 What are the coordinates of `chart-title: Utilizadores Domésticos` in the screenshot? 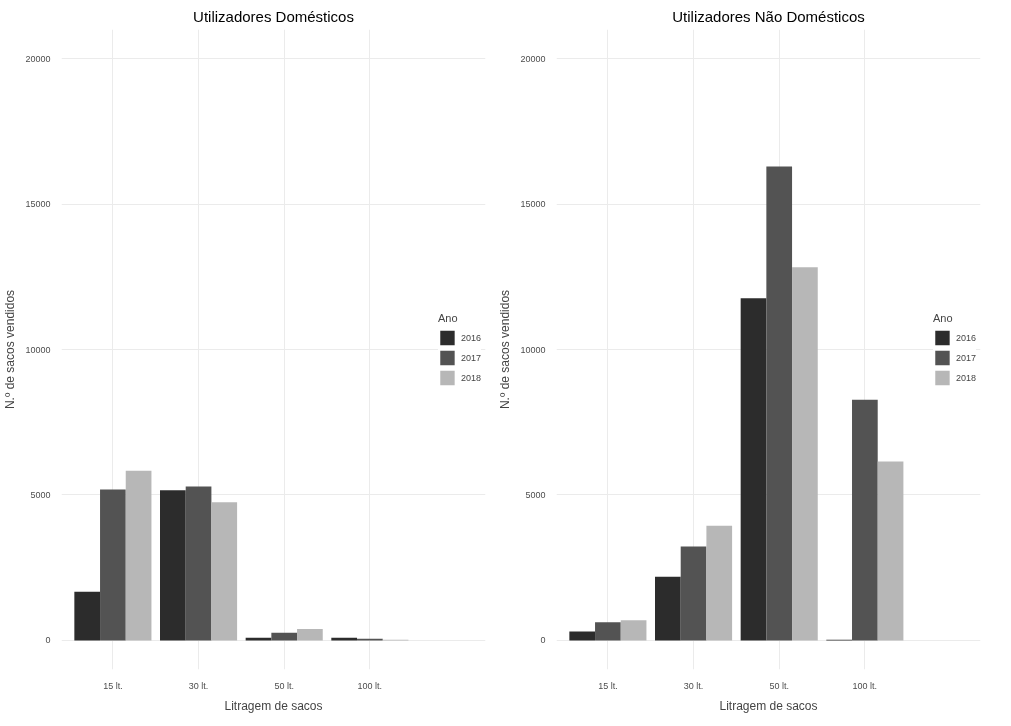 It's located at (273, 16).